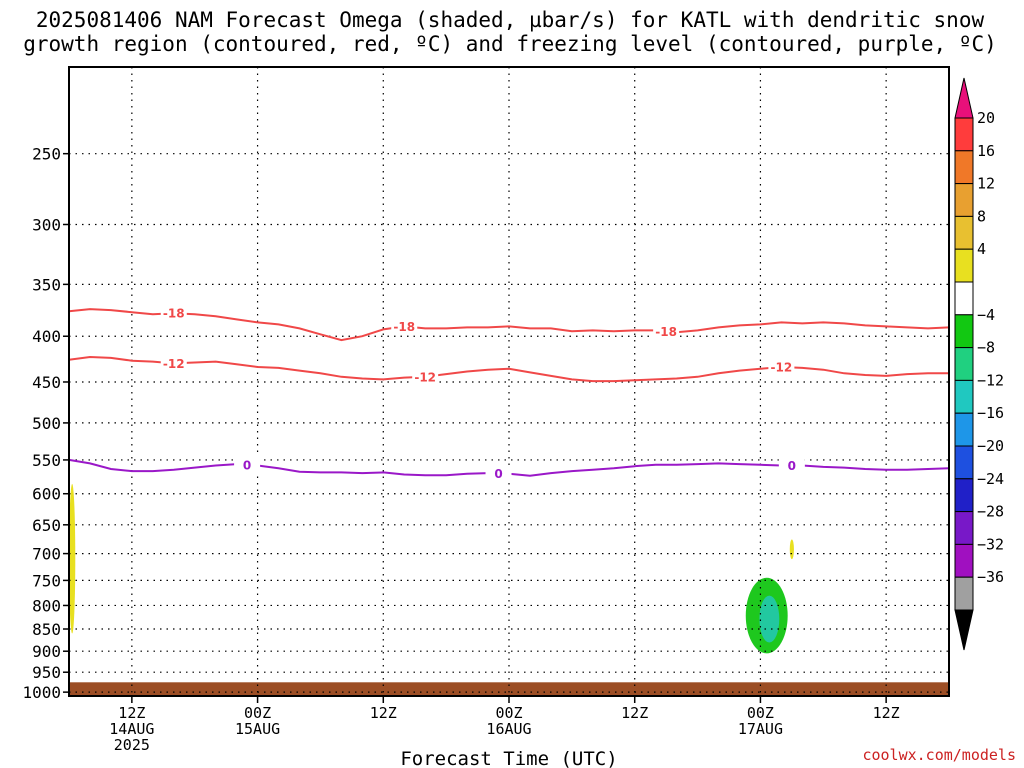 This screenshot has height=768, width=1024. Describe the element at coordinates (990, 577) in the screenshot. I see `colorbar-label-13: −36` at that location.